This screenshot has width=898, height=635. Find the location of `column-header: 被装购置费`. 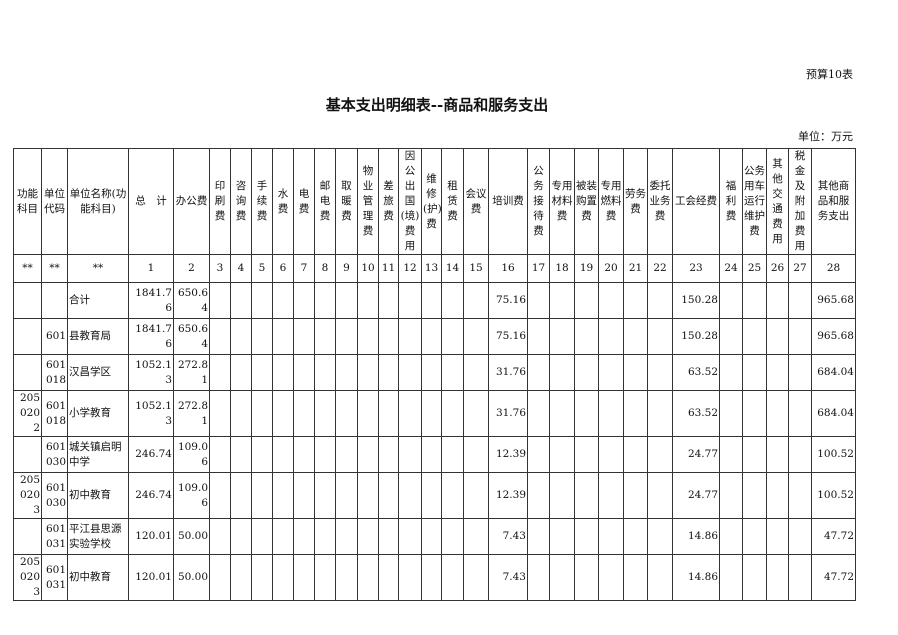

column-header: 被装购置费 is located at coordinates (586, 201).